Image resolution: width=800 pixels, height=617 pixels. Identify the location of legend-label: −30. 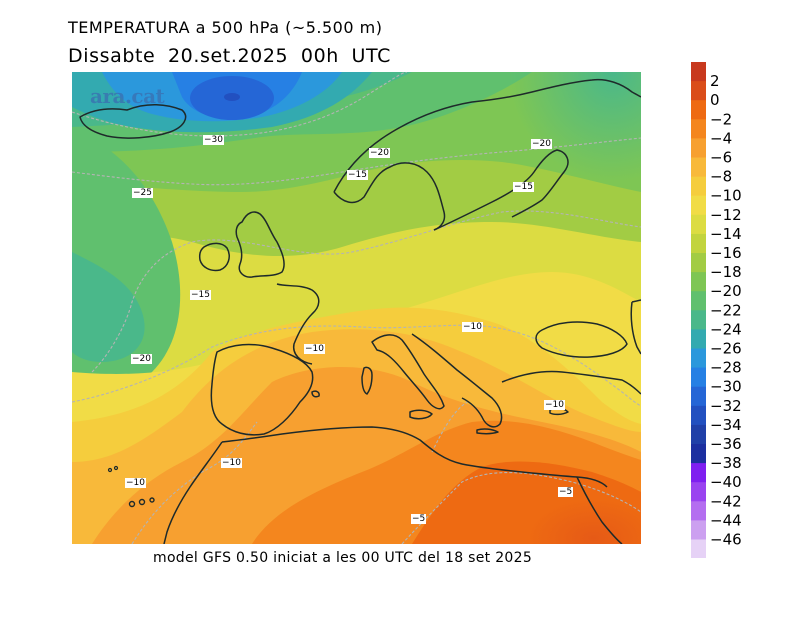
(726, 387).